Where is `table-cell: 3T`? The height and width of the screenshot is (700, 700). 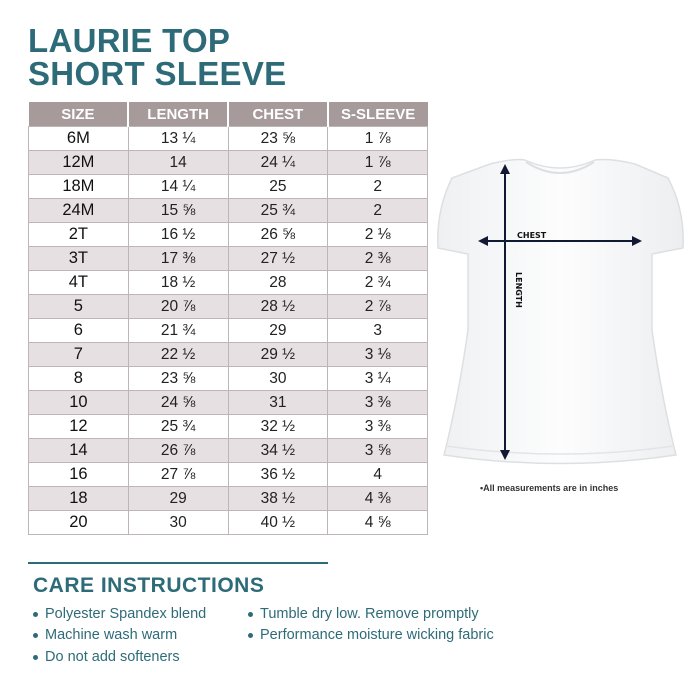 table-cell: 3T is located at coordinates (78, 258).